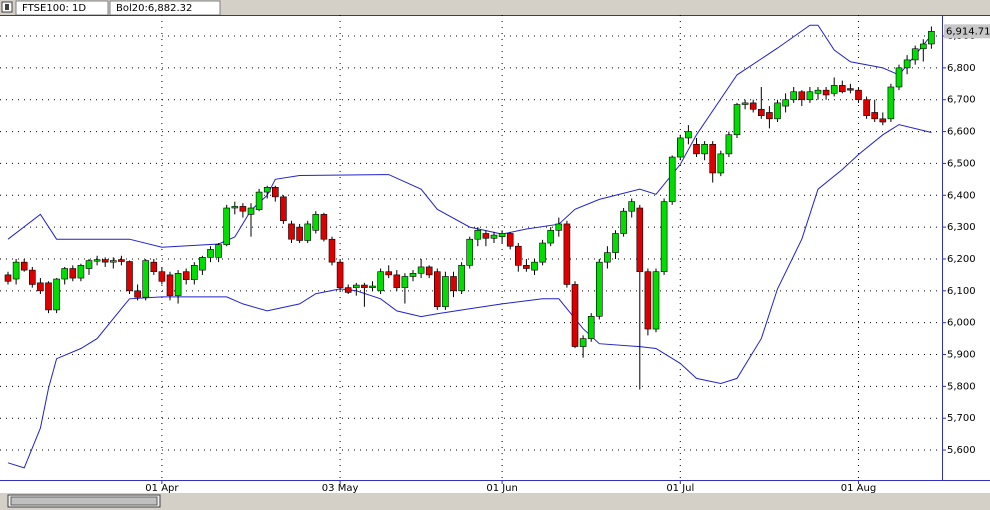  I want to click on scrollbar-track, so click(495, 501).